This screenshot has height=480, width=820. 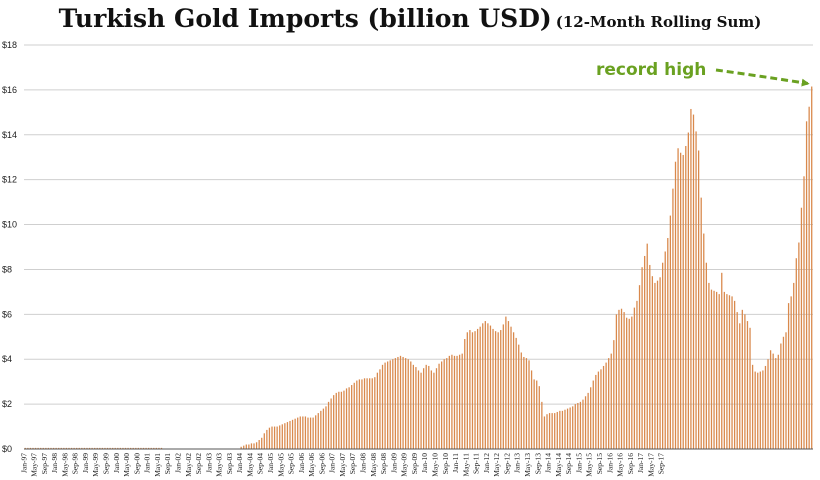 I want to click on x-tick-label: Jan-06, so click(x=301, y=463).